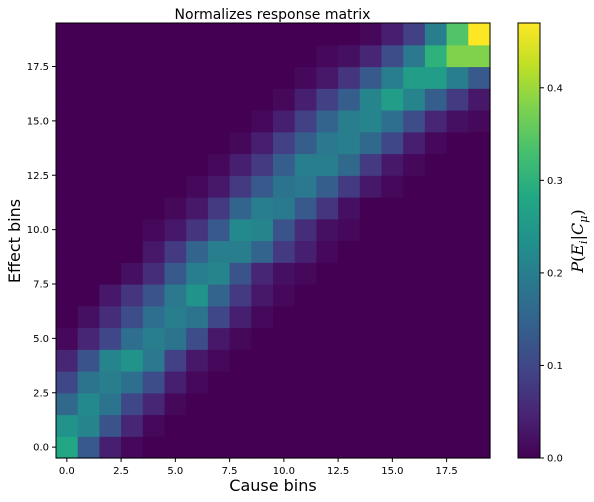 This screenshot has width=594, height=502. I want to click on x-tick-label: 7.5, so click(230, 471).